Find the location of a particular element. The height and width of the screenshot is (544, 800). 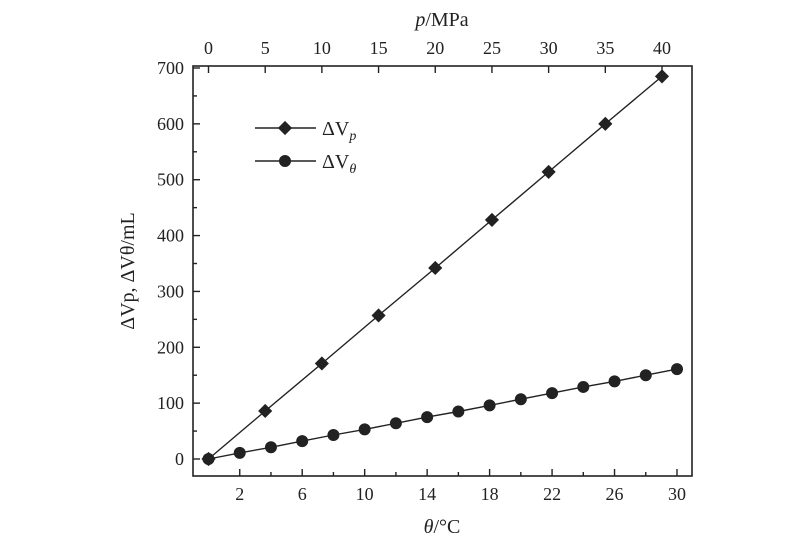

y-tick-label: 300 is located at coordinates (170, 291).